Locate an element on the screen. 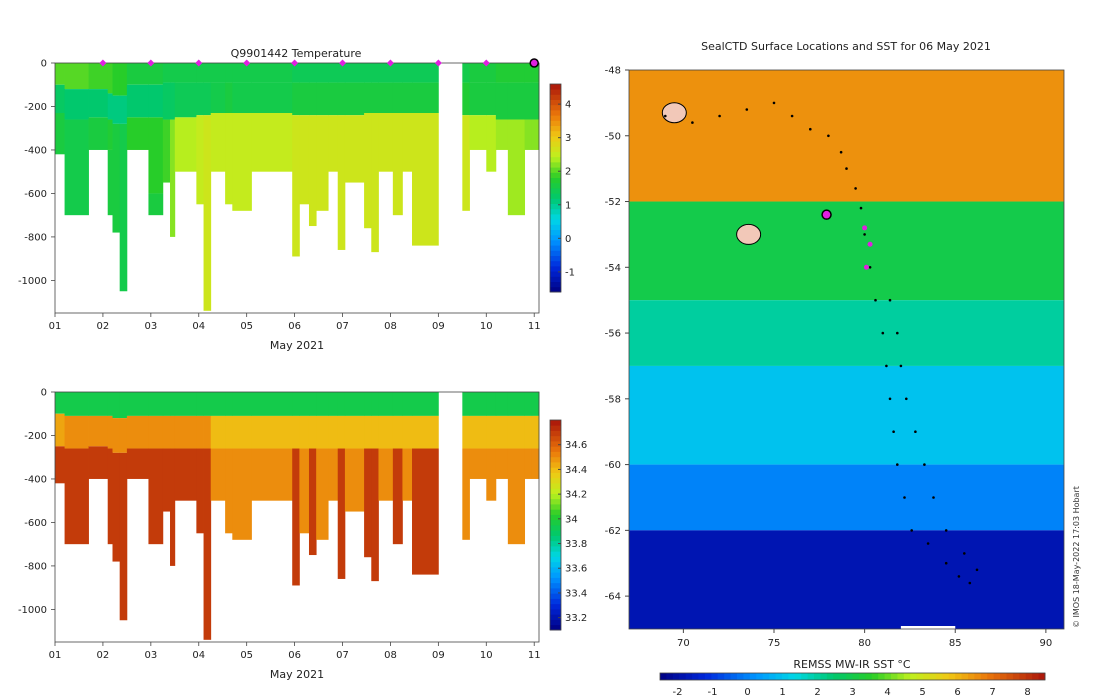 This screenshot has width=1100, height=700. island-shape is located at coordinates (749, 234).